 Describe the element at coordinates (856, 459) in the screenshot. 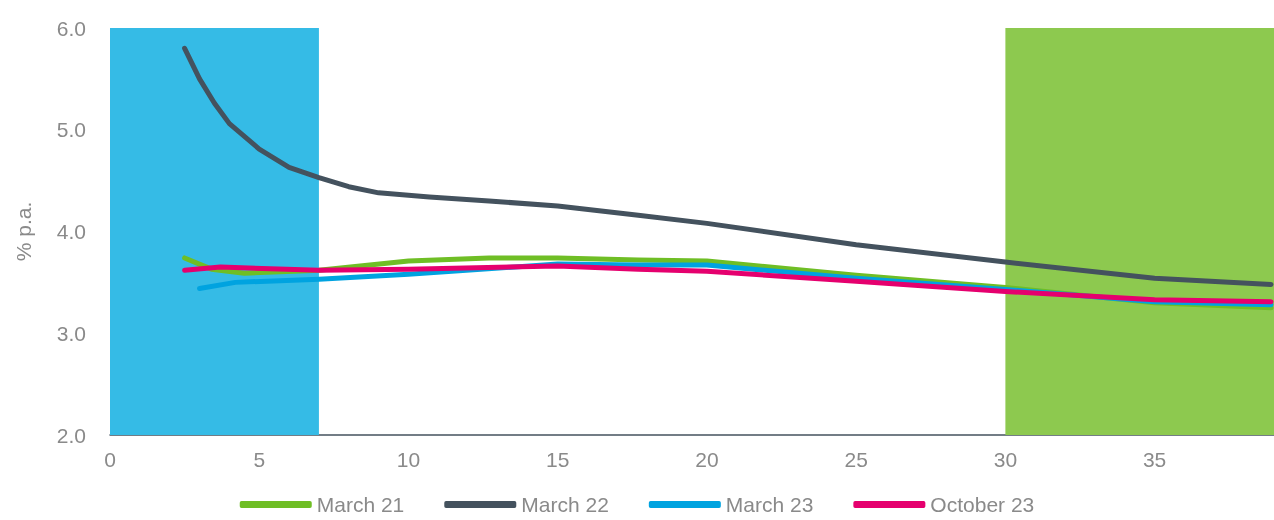

I see `x-tick-label: 25` at that location.